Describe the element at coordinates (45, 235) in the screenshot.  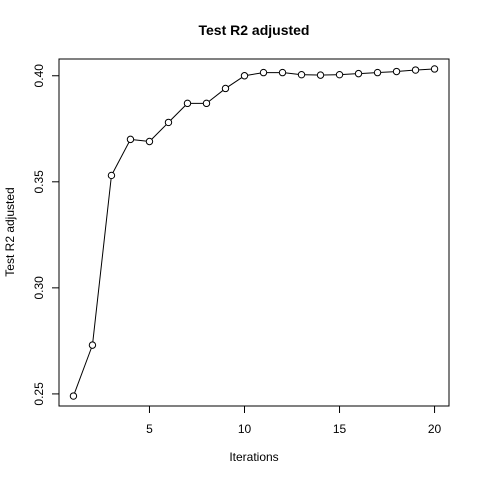
I see `y-axis: 0.25 0.30 0.35 0.40` at that location.